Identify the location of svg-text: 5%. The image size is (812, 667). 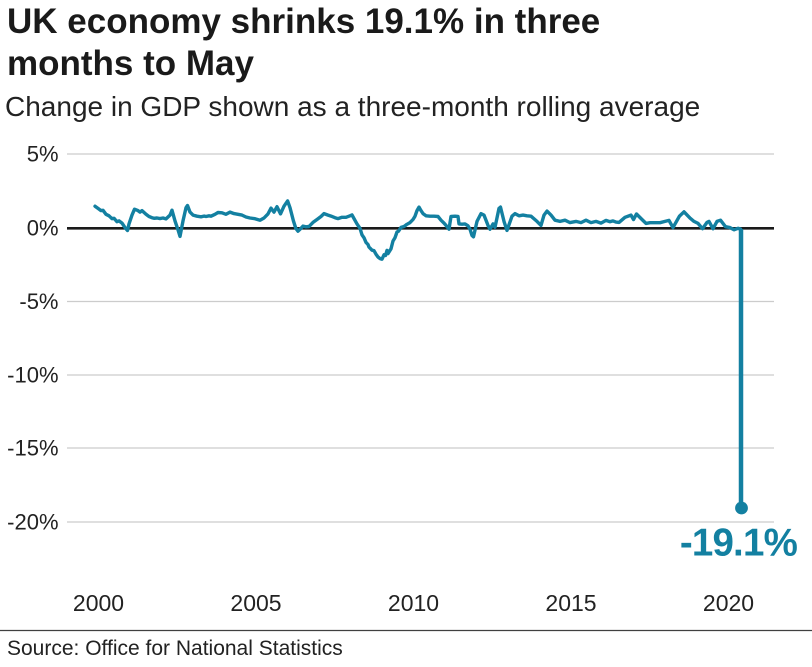
(43, 154).